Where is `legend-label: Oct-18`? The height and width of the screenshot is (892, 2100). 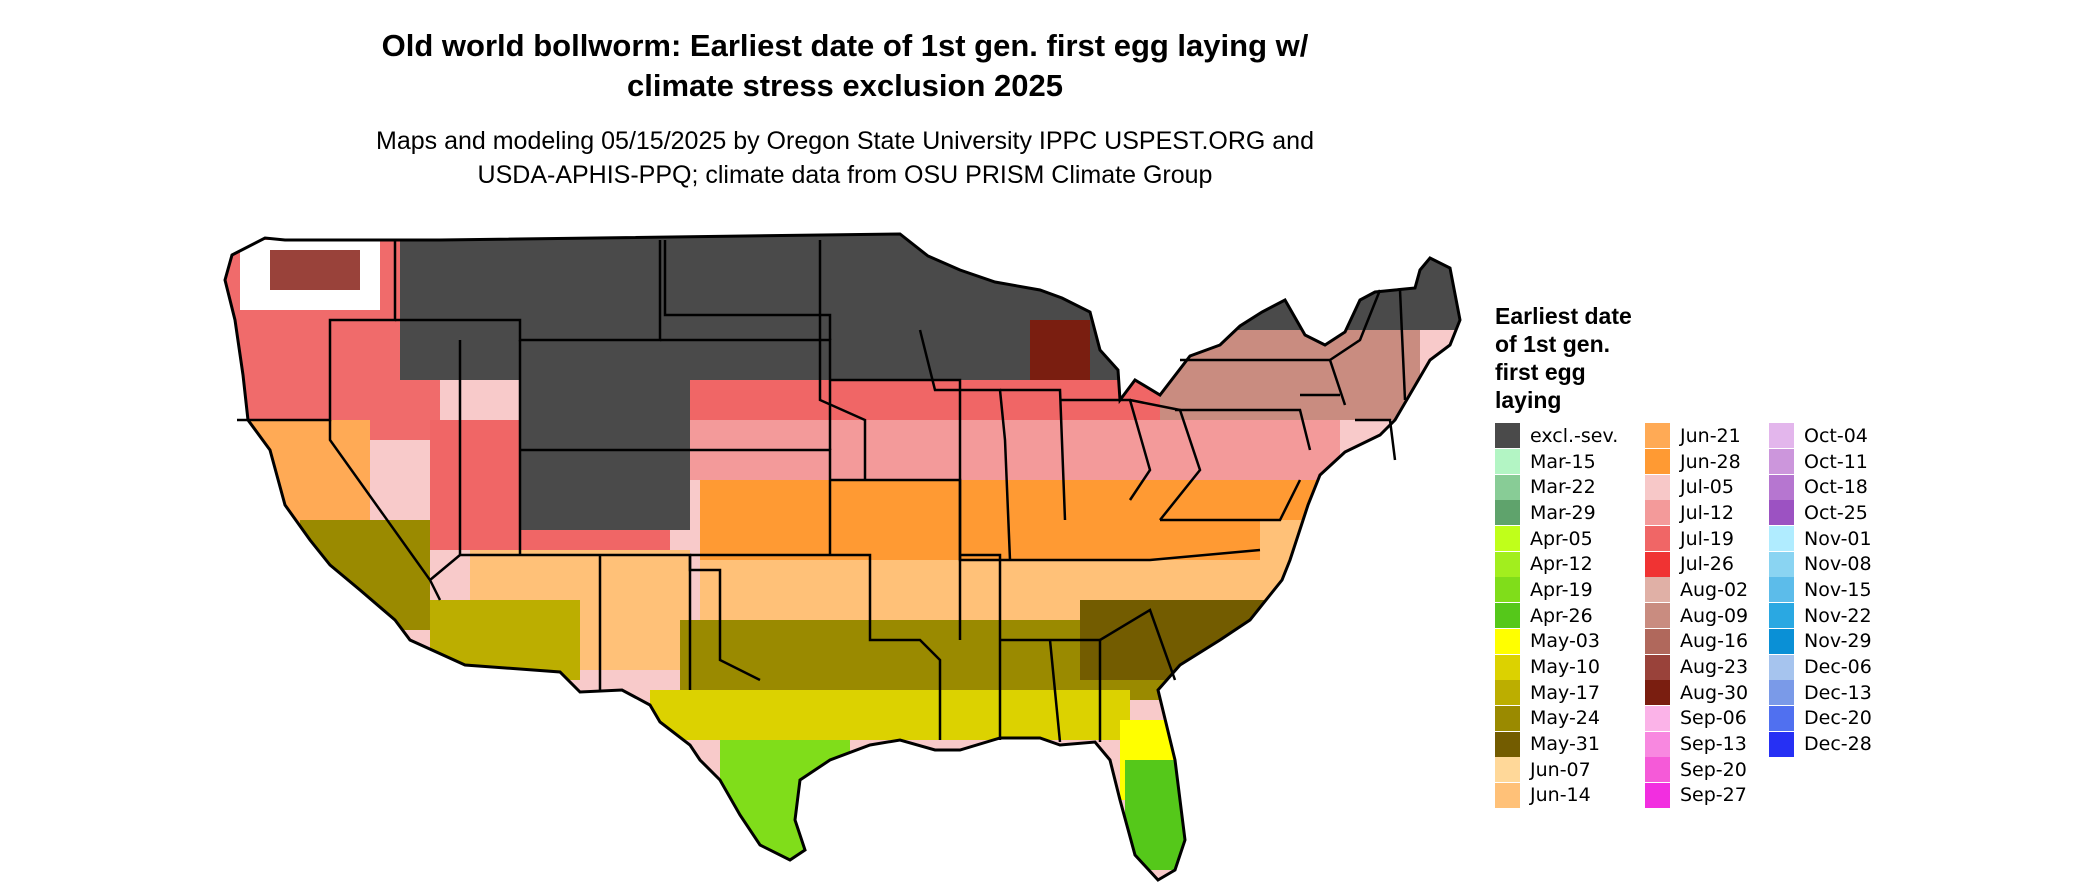
legend-label: Oct-18 is located at coordinates (1836, 487).